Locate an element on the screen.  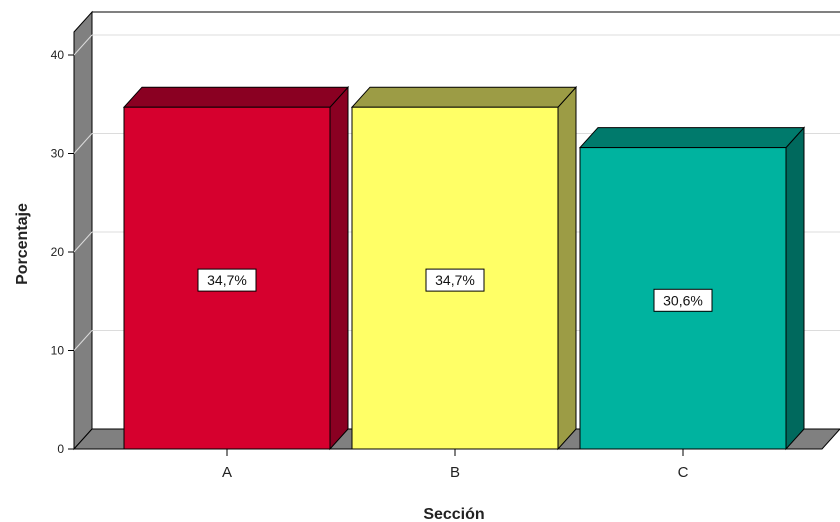
x-tick-label: C is located at coordinates (683, 472).